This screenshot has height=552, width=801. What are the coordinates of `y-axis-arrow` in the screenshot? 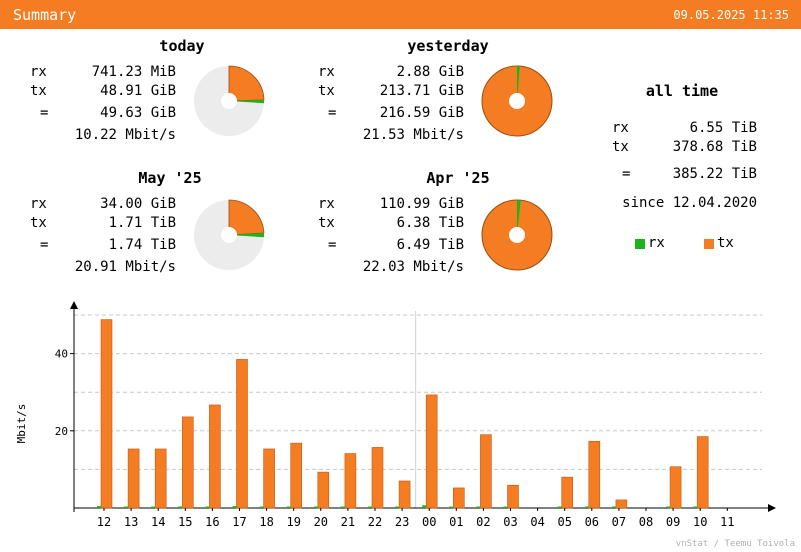 It's located at (74, 305).